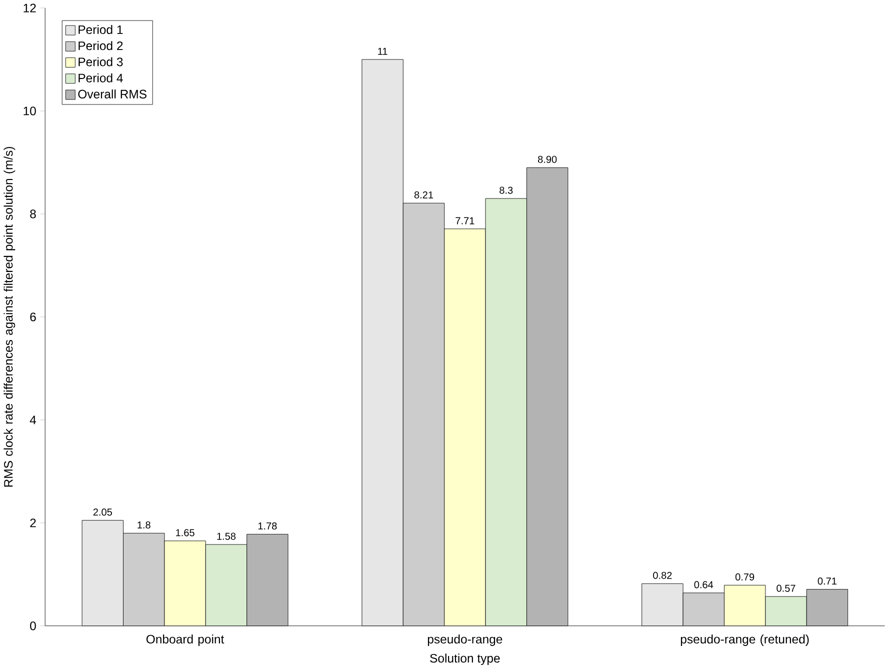  Describe the element at coordinates (185, 640) in the screenshot. I see `x-tick-label: Onboard point` at that location.